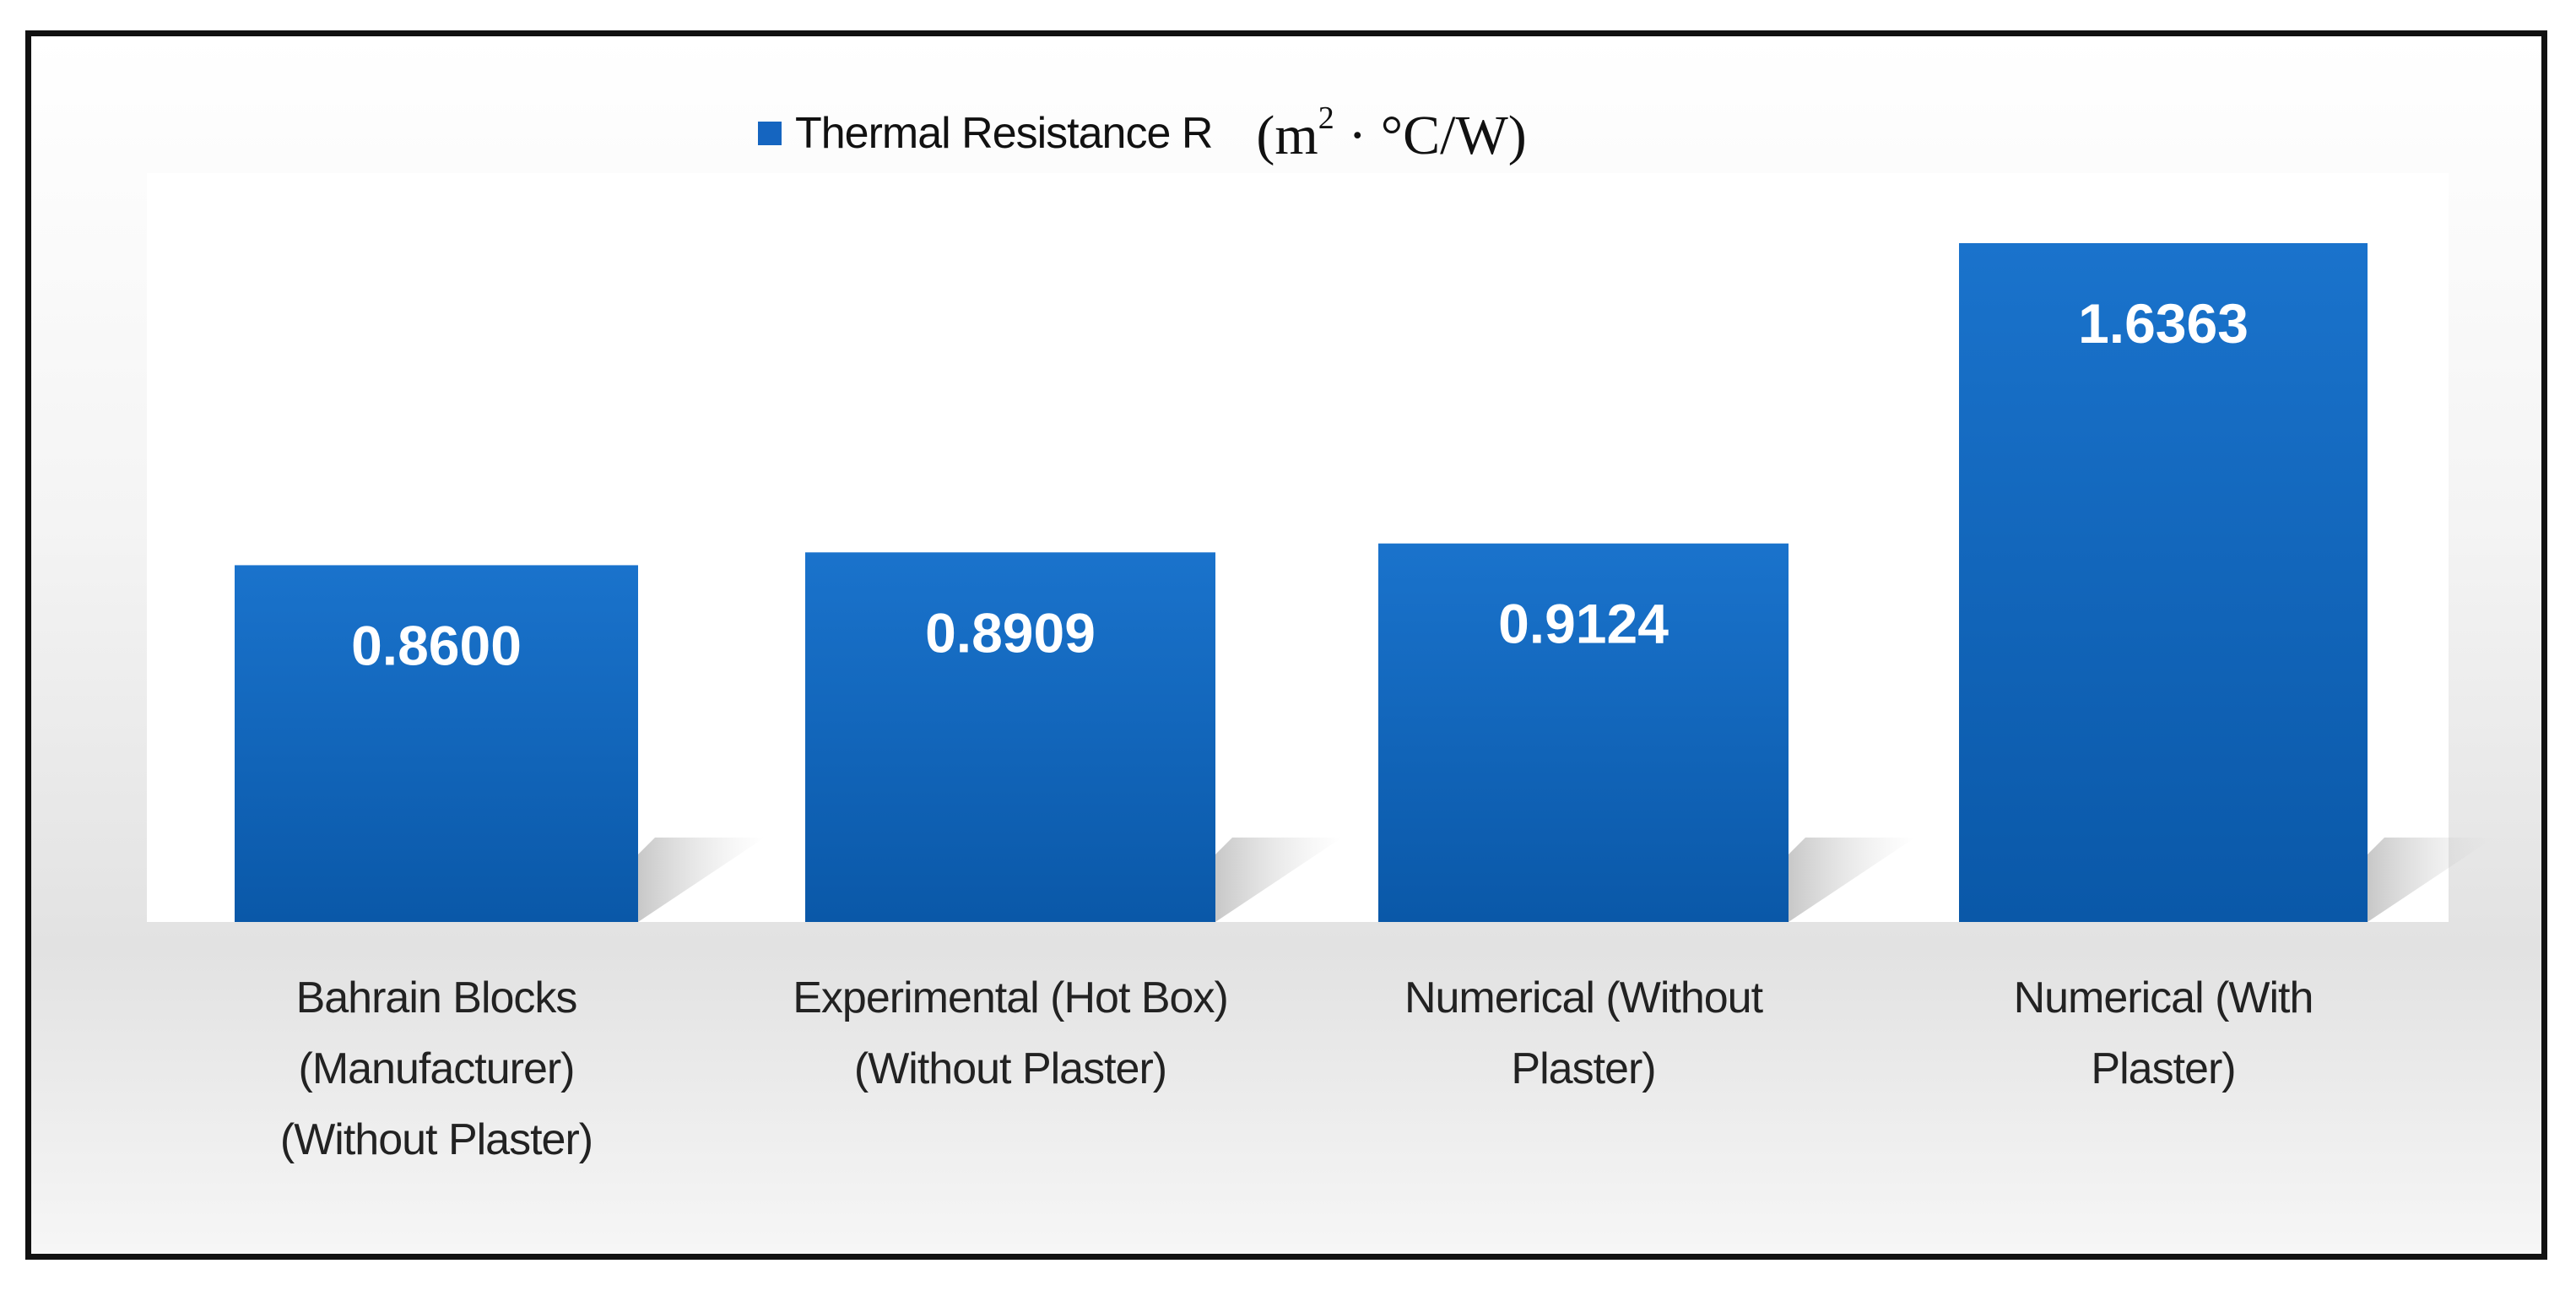  What do you see at coordinates (436, 645) in the screenshot?
I see `bar-data-label: 0.8600` at bounding box center [436, 645].